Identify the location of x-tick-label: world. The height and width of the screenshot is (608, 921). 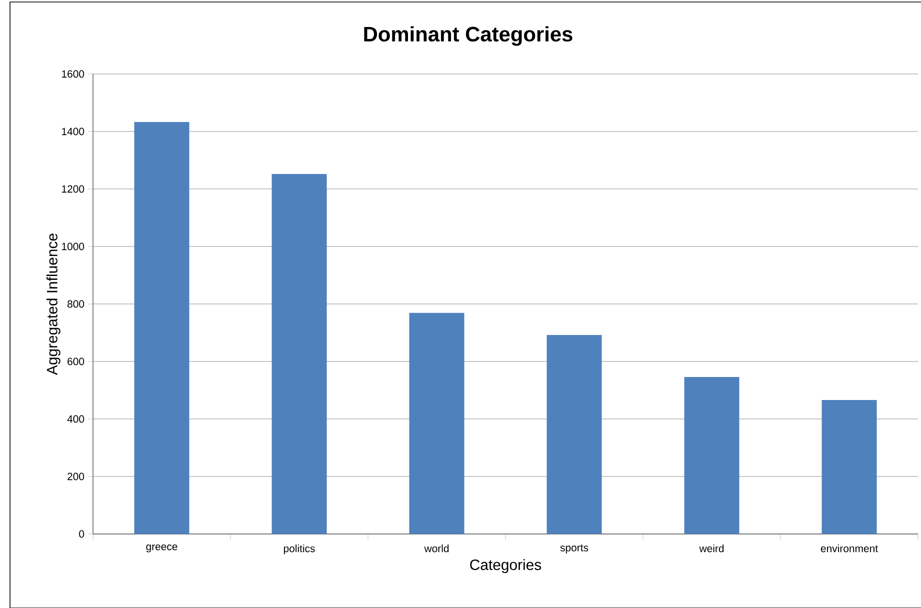
(436, 548).